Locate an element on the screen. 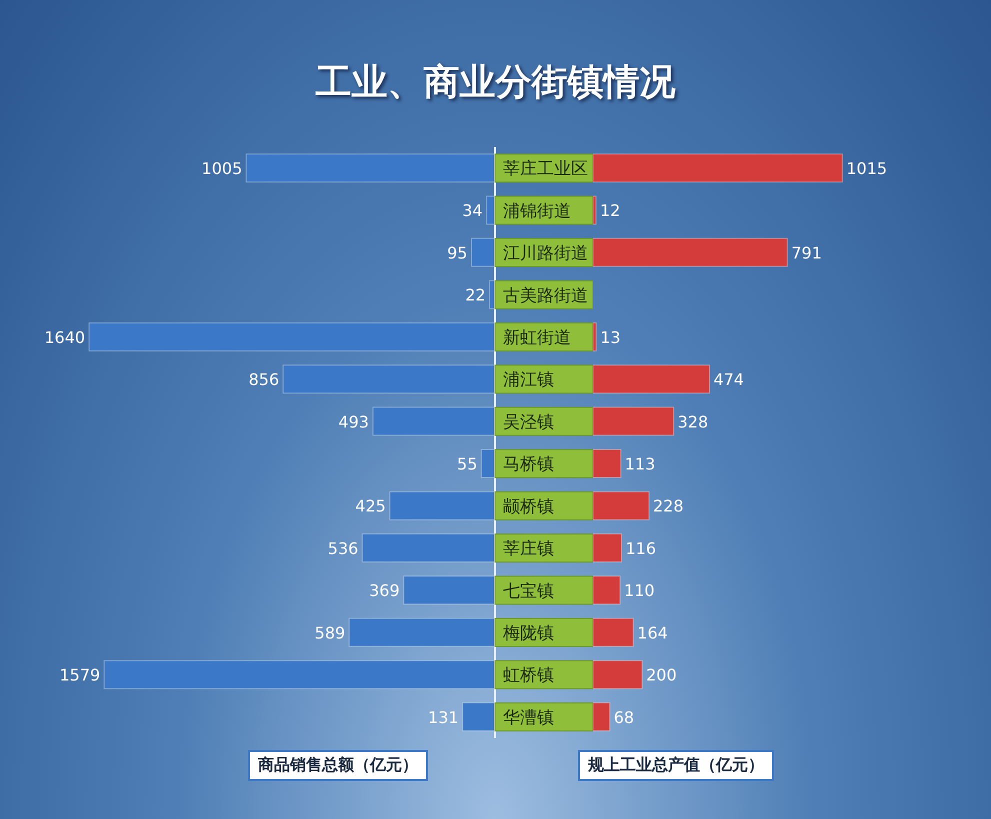 This screenshot has height=819, width=991. data-label: 1579 is located at coordinates (79, 675).